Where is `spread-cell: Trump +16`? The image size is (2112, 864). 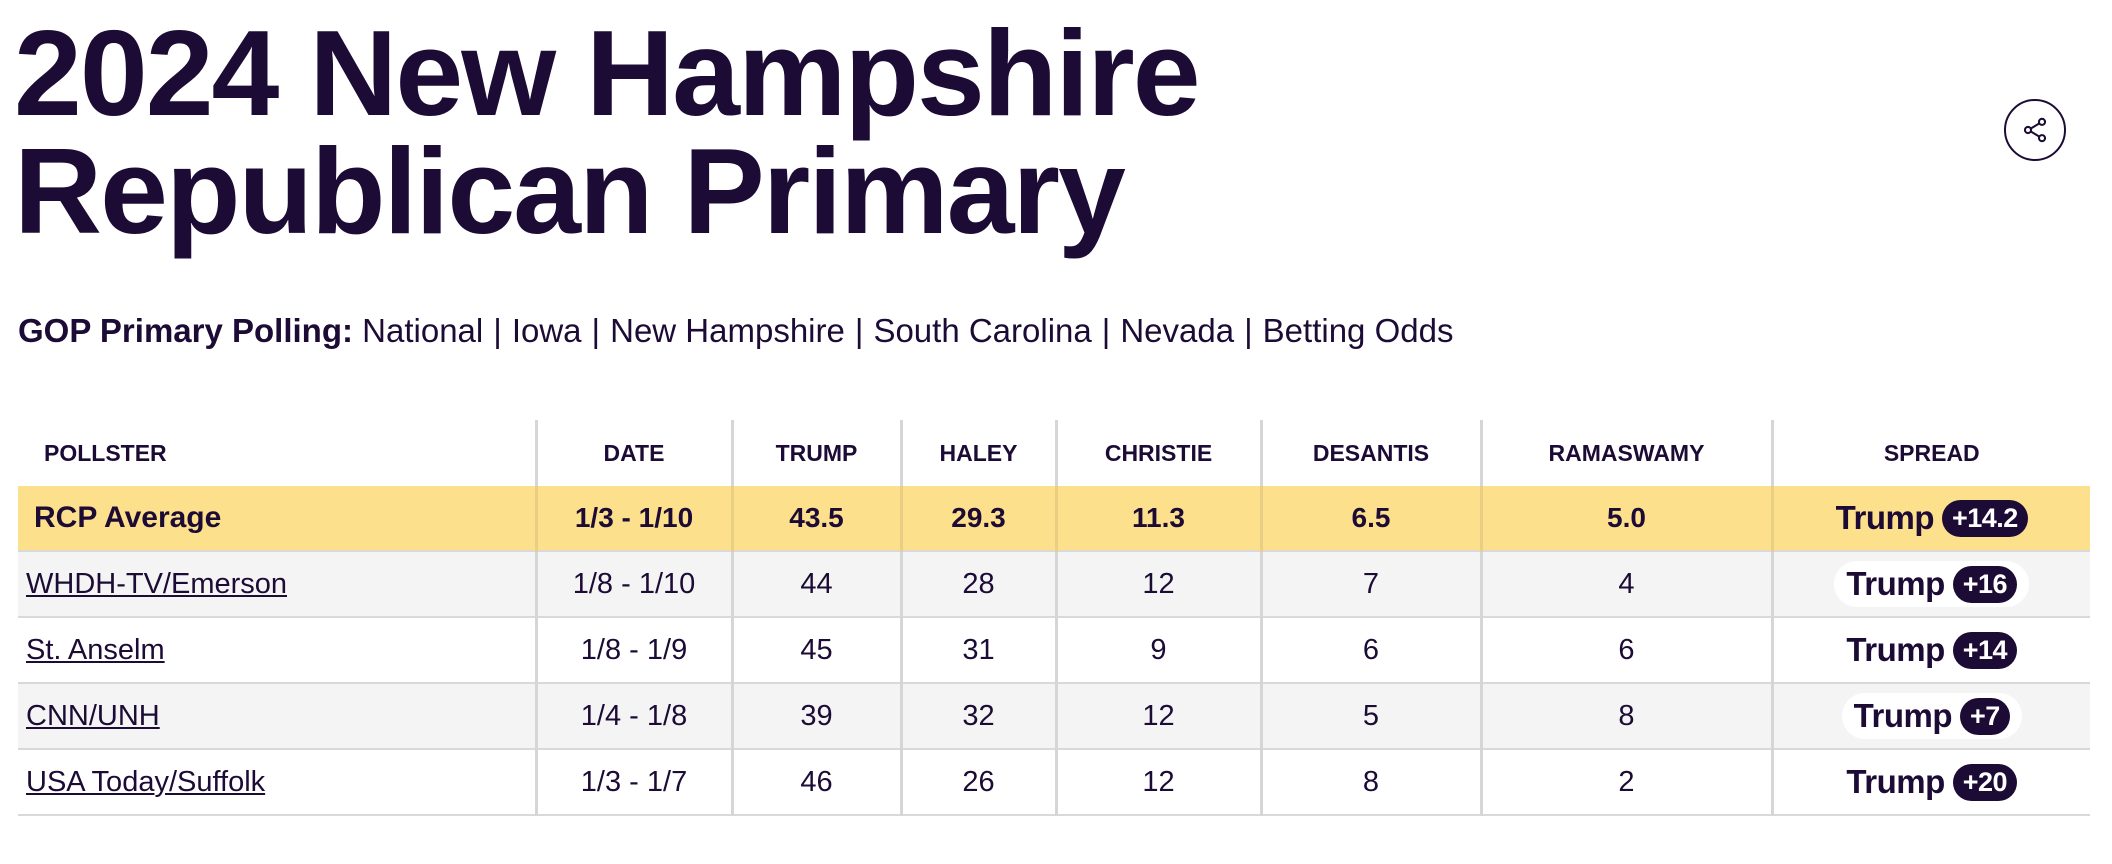
spread-cell: Trump +16 is located at coordinates (1930, 584).